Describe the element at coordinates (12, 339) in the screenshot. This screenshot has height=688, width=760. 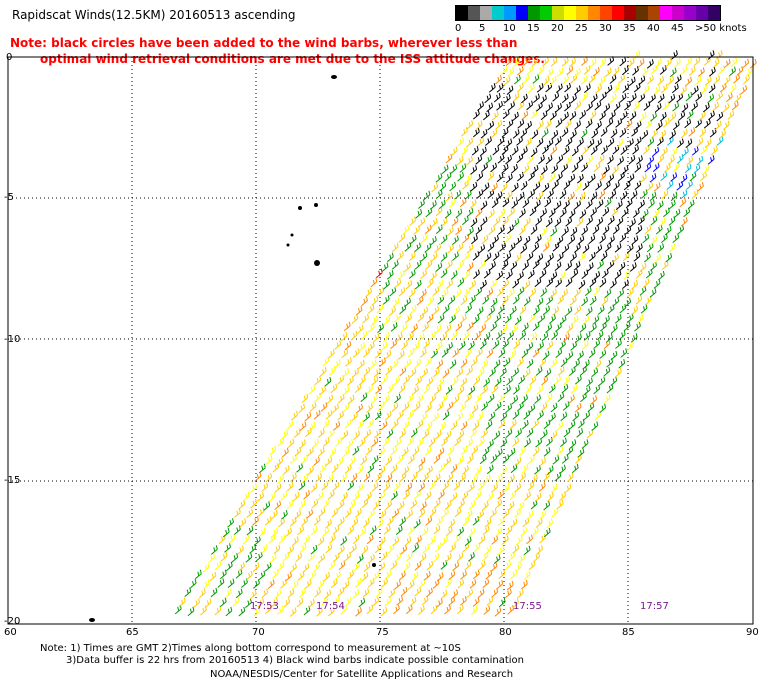
I see `y-tick-2: -10` at that location.